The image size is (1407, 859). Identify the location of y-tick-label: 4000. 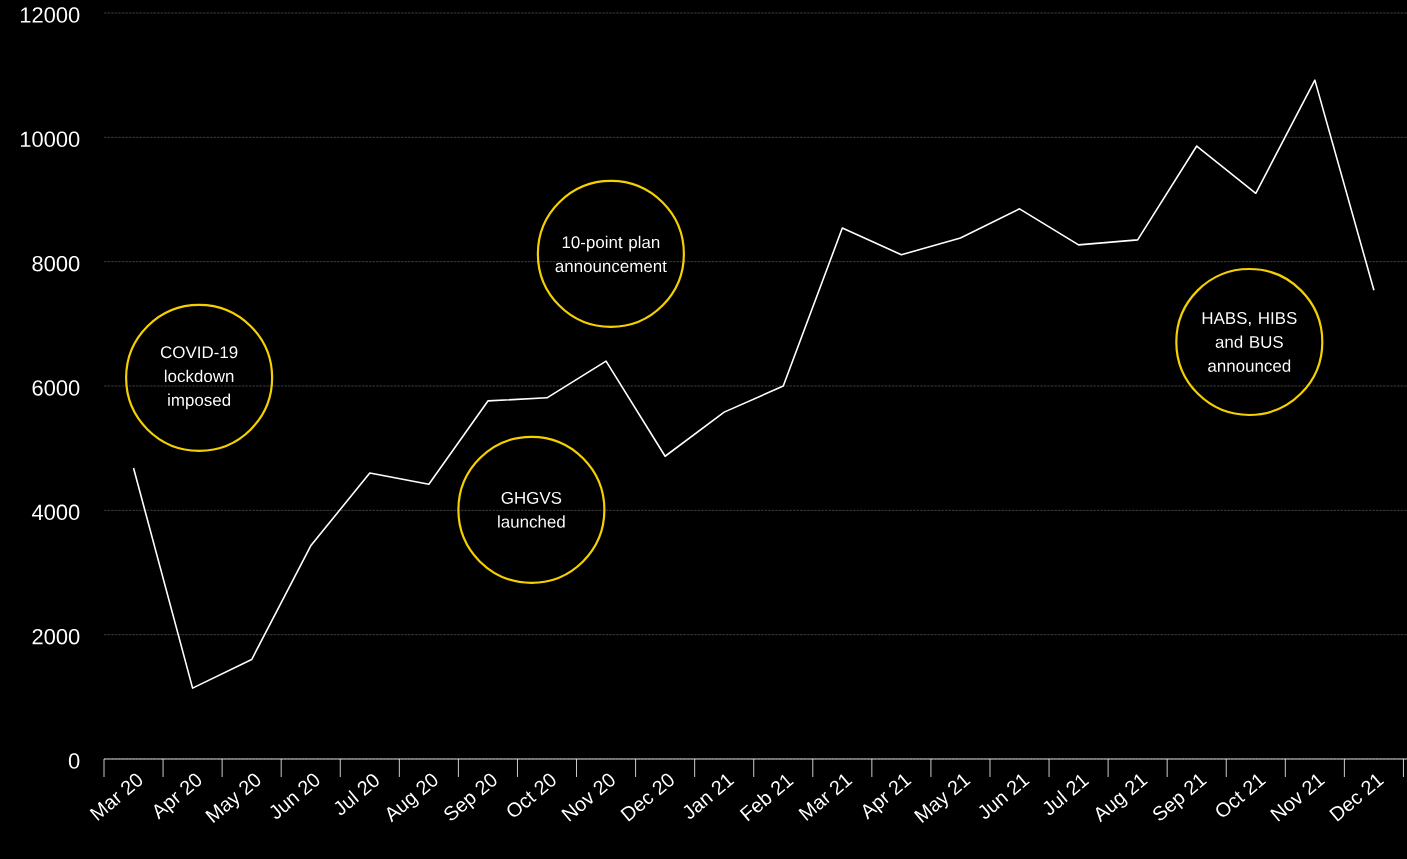
(55, 512).